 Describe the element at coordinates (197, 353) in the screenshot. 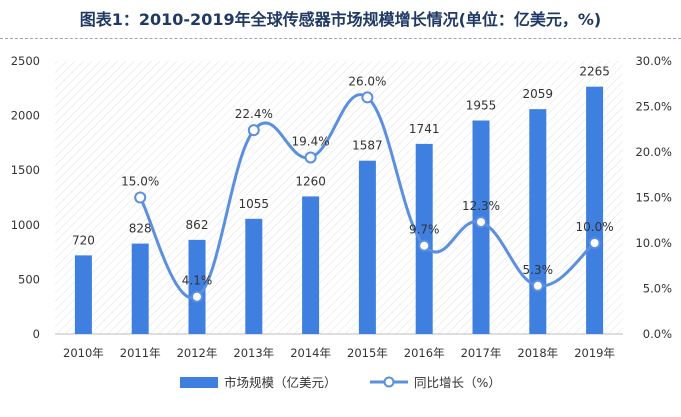

I see `x-tick-label: 2012年` at that location.